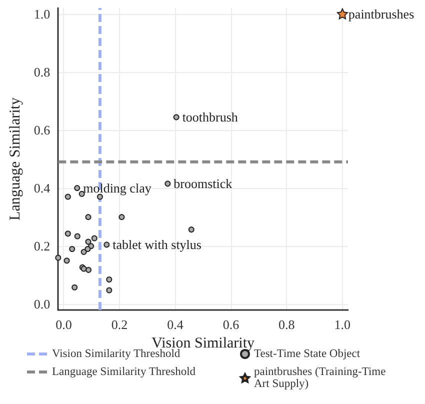 The width and height of the screenshot is (425, 404). Describe the element at coordinates (210, 117) in the screenshot. I see `annotation: toothbrush` at that location.